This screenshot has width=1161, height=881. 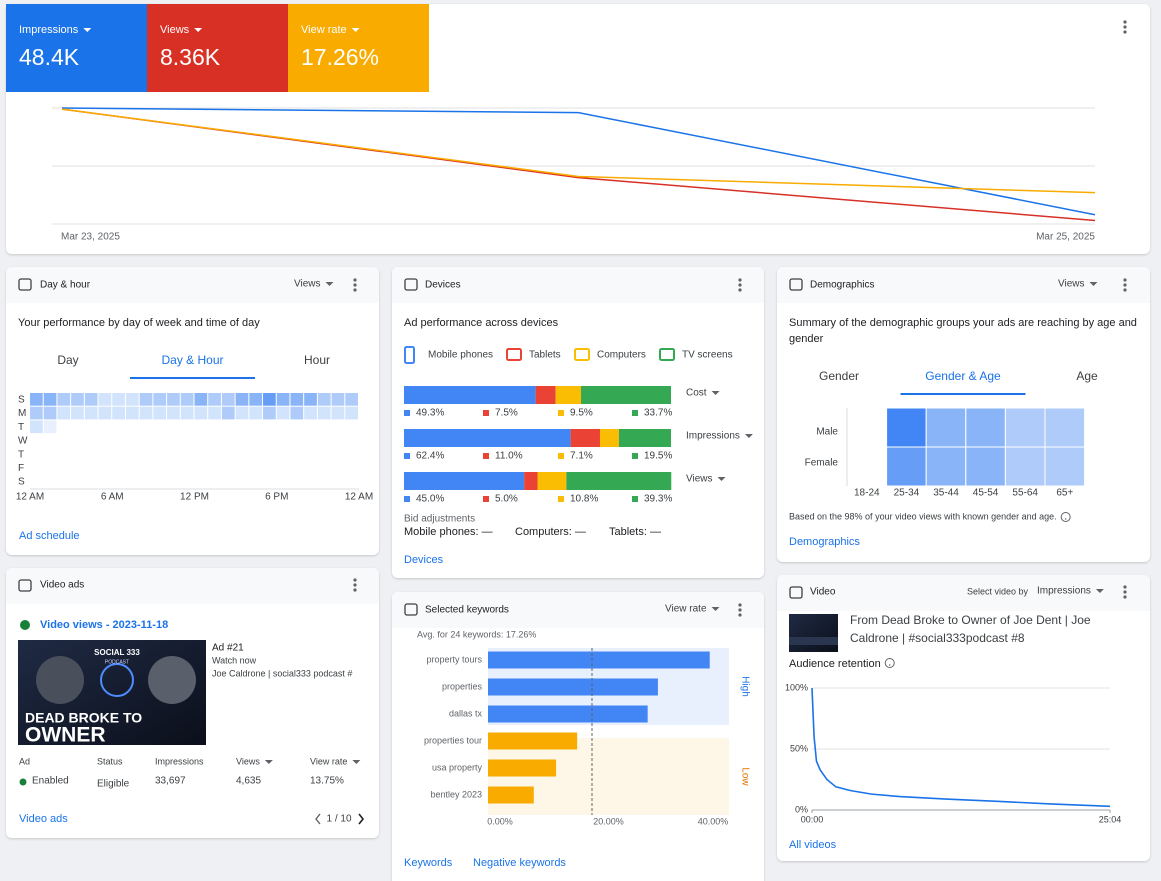 What do you see at coordinates (424, 560) in the screenshot?
I see `link: Devices` at bounding box center [424, 560].